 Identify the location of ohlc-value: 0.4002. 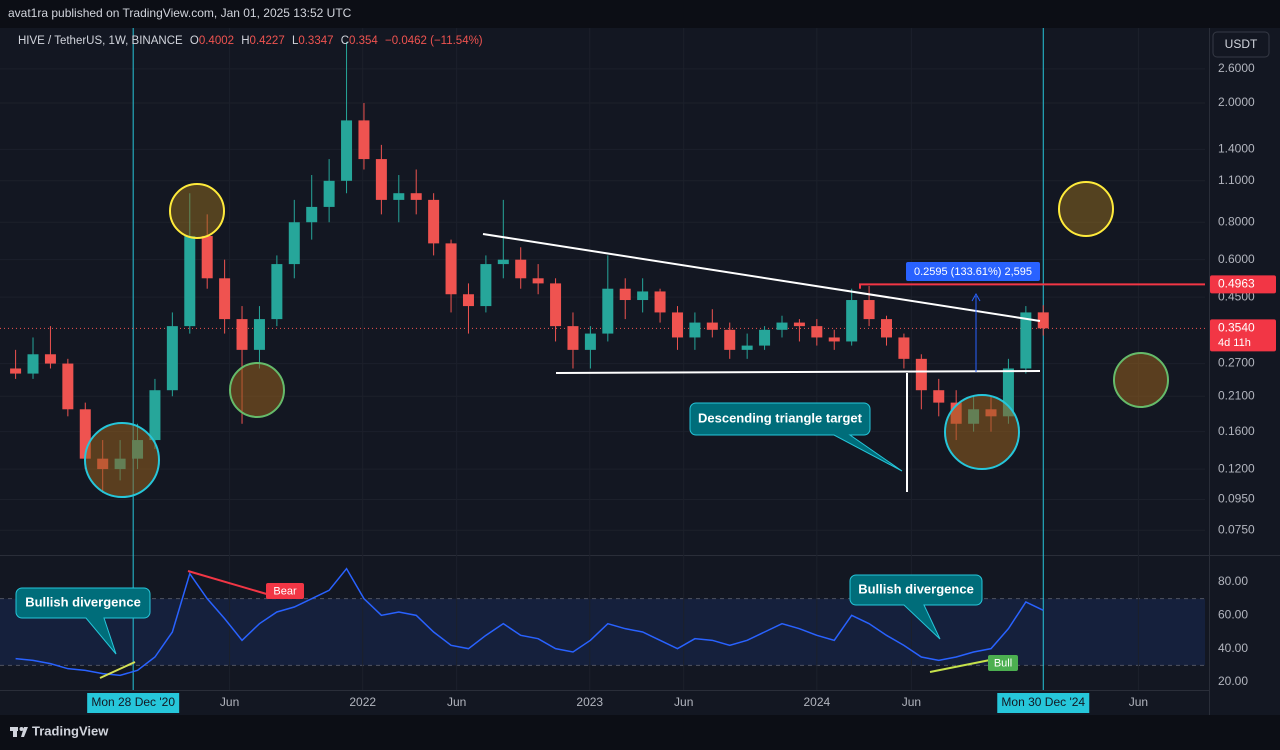
(216, 41).